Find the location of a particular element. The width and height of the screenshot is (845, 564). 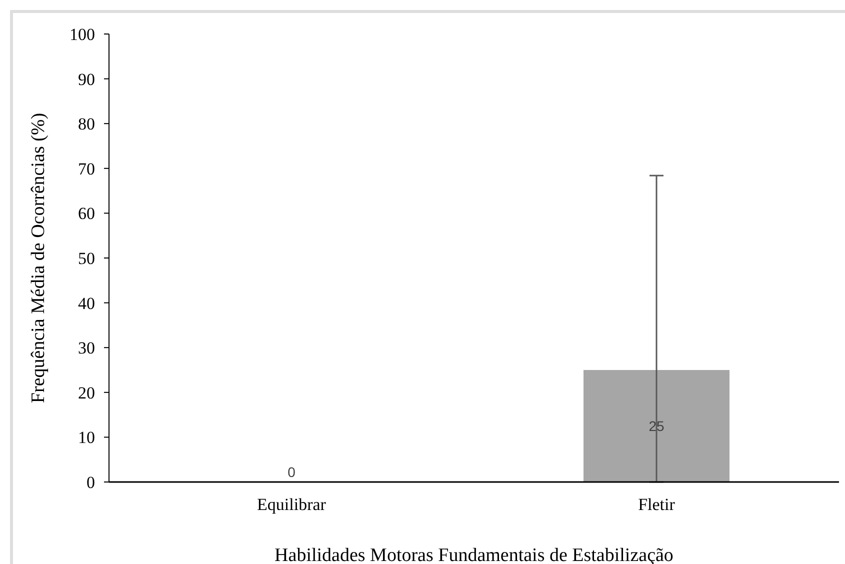

y-tick-label: 70 is located at coordinates (86, 168).